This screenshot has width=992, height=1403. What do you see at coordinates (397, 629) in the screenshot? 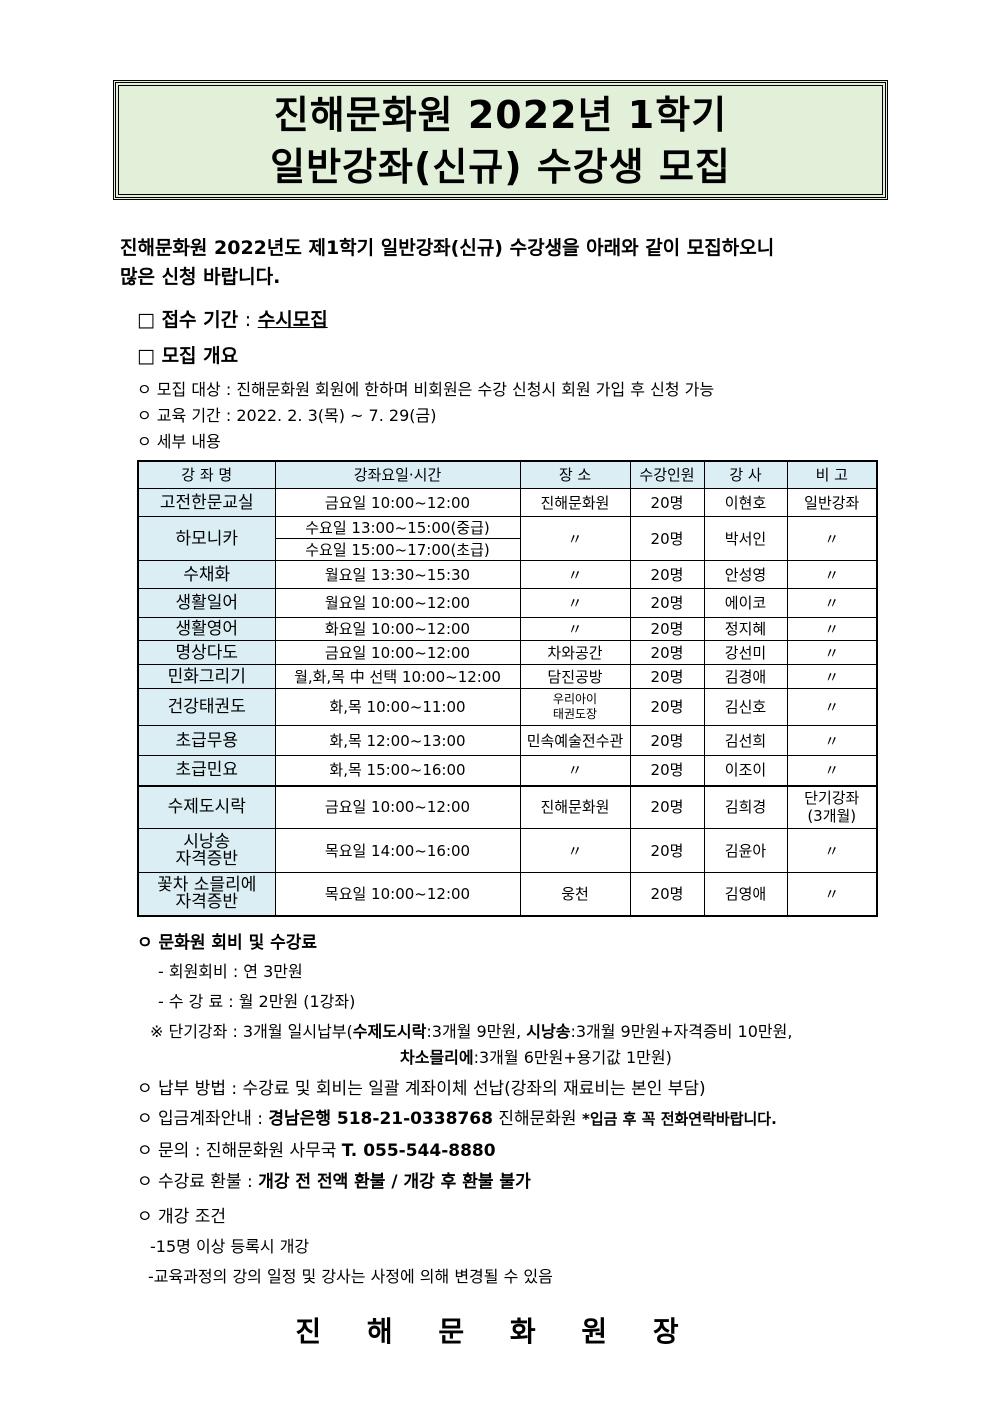
I see `time-cell: 화요일 10:00~12:00` at bounding box center [397, 629].